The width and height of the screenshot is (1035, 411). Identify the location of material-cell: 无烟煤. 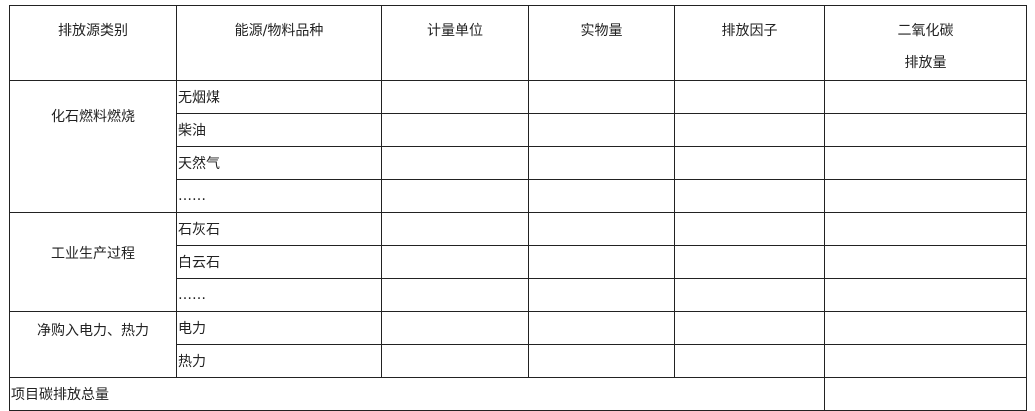
(279, 97).